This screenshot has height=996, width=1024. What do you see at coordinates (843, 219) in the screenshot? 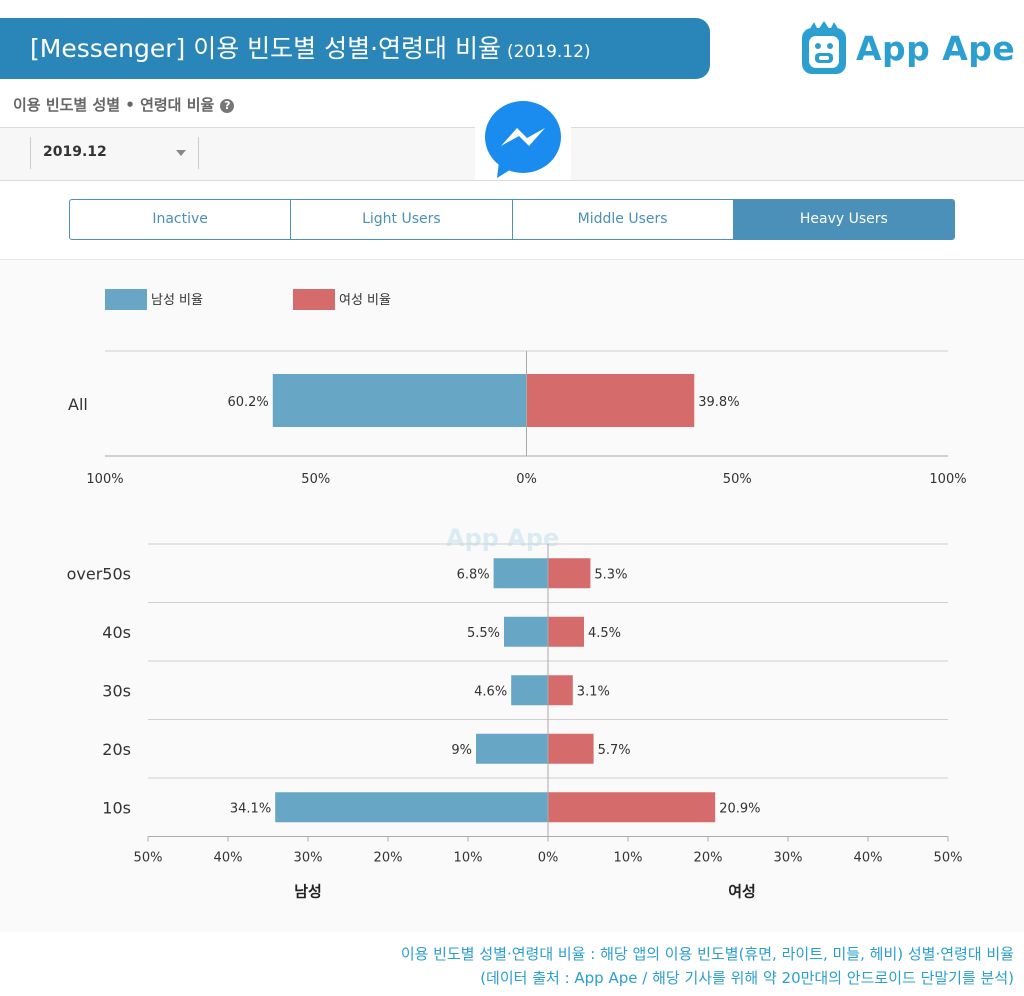
I see `tab-heavy-users: Heavy Users` at bounding box center [843, 219].